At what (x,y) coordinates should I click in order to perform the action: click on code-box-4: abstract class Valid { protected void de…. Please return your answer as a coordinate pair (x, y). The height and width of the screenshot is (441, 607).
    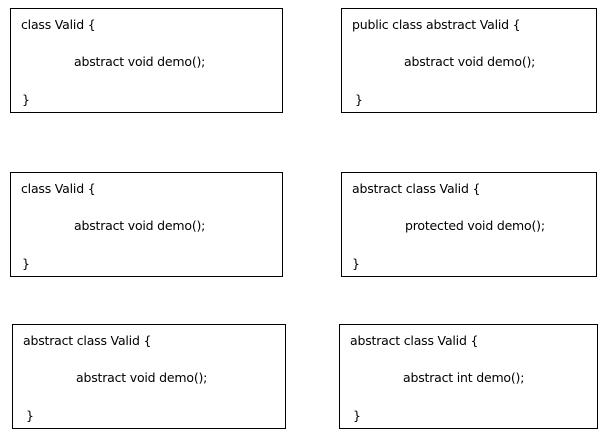
    Looking at the image, I should click on (469, 224).